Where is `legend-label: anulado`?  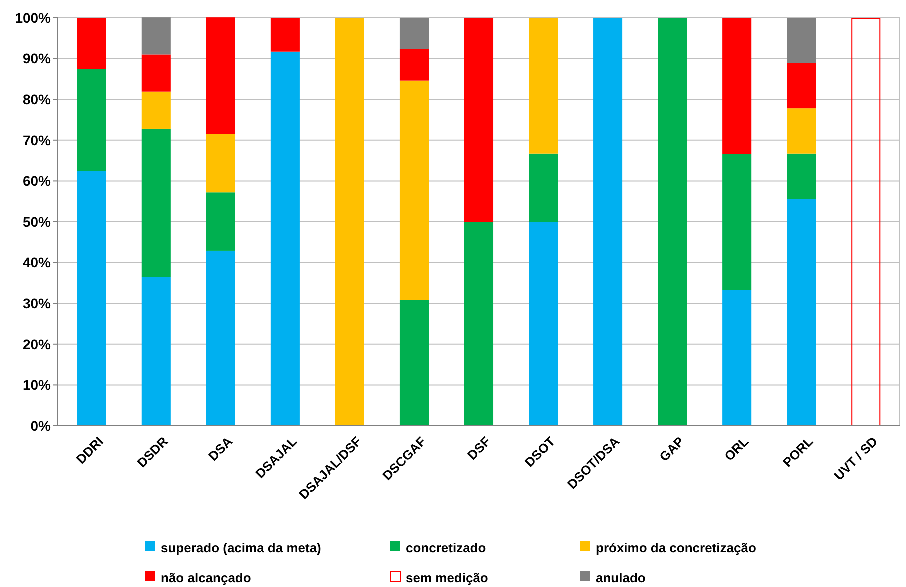
legend-label: anulado is located at coordinates (621, 578).